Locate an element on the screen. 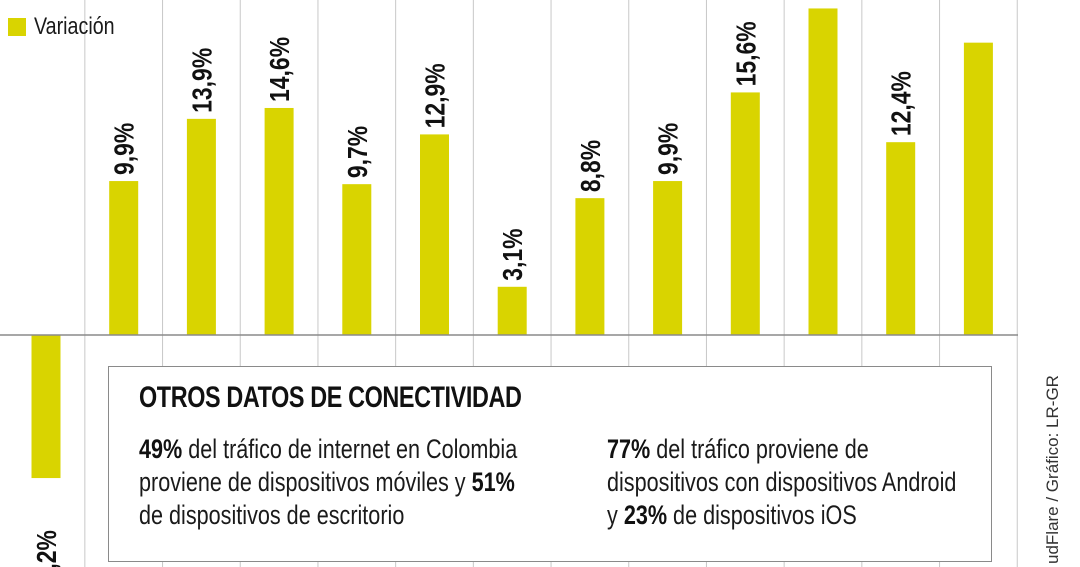 The width and height of the screenshot is (1080, 567). info-right-text-3a: y is located at coordinates (615, 515).